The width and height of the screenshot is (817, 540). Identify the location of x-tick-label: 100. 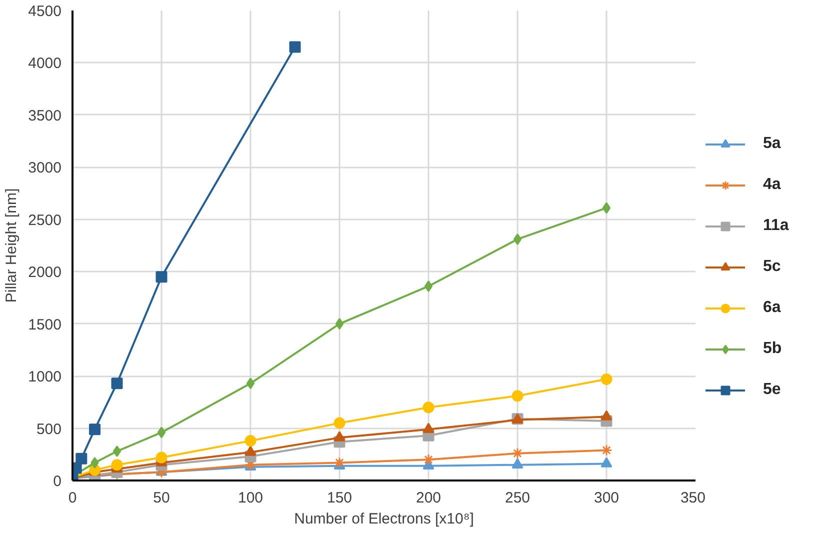
(251, 498).